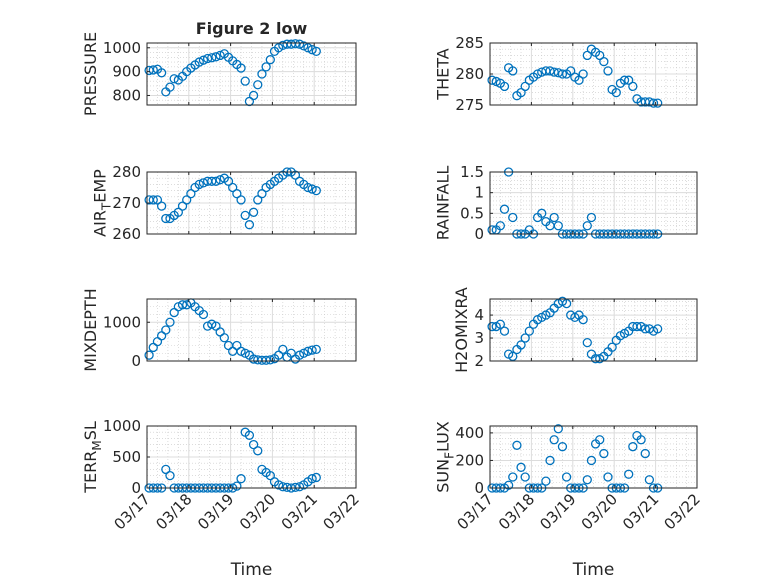 The image size is (778, 583). What do you see at coordinates (126, 172) in the screenshot?
I see `y-tick-label: 280` at bounding box center [126, 172].